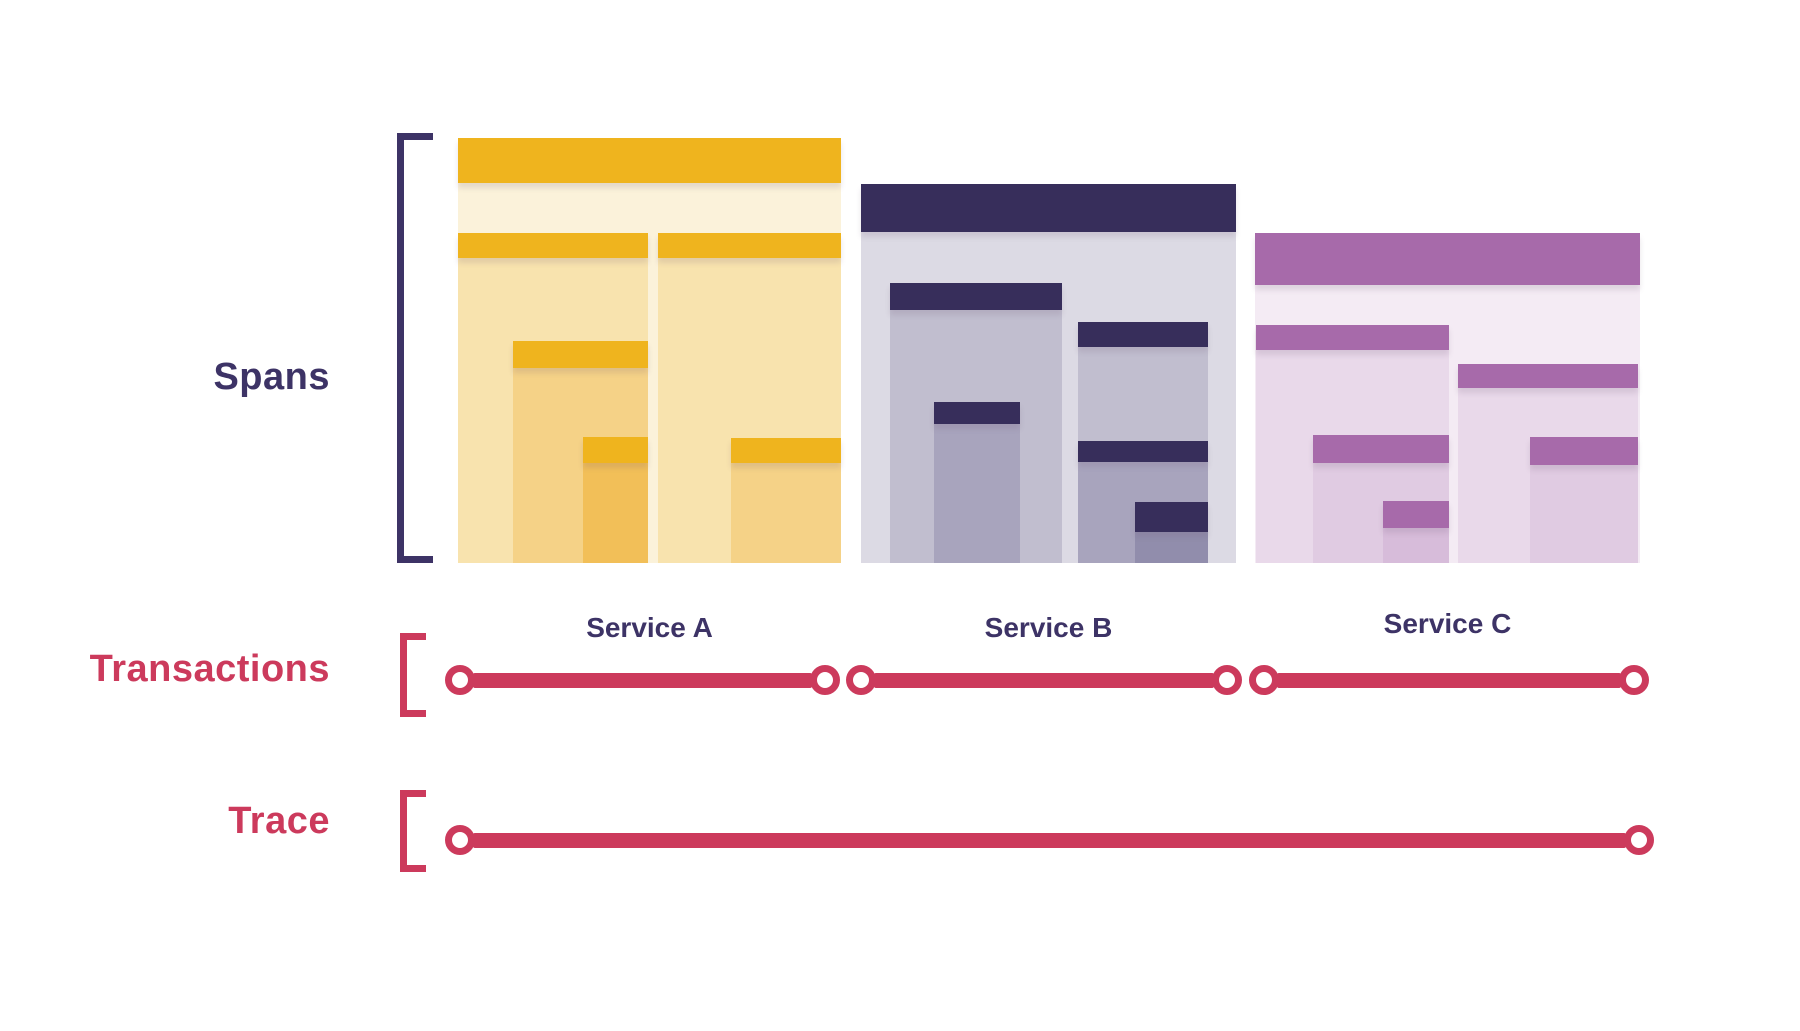 The image size is (1800, 1031). I want to click on trace-line, so click(1049, 840).